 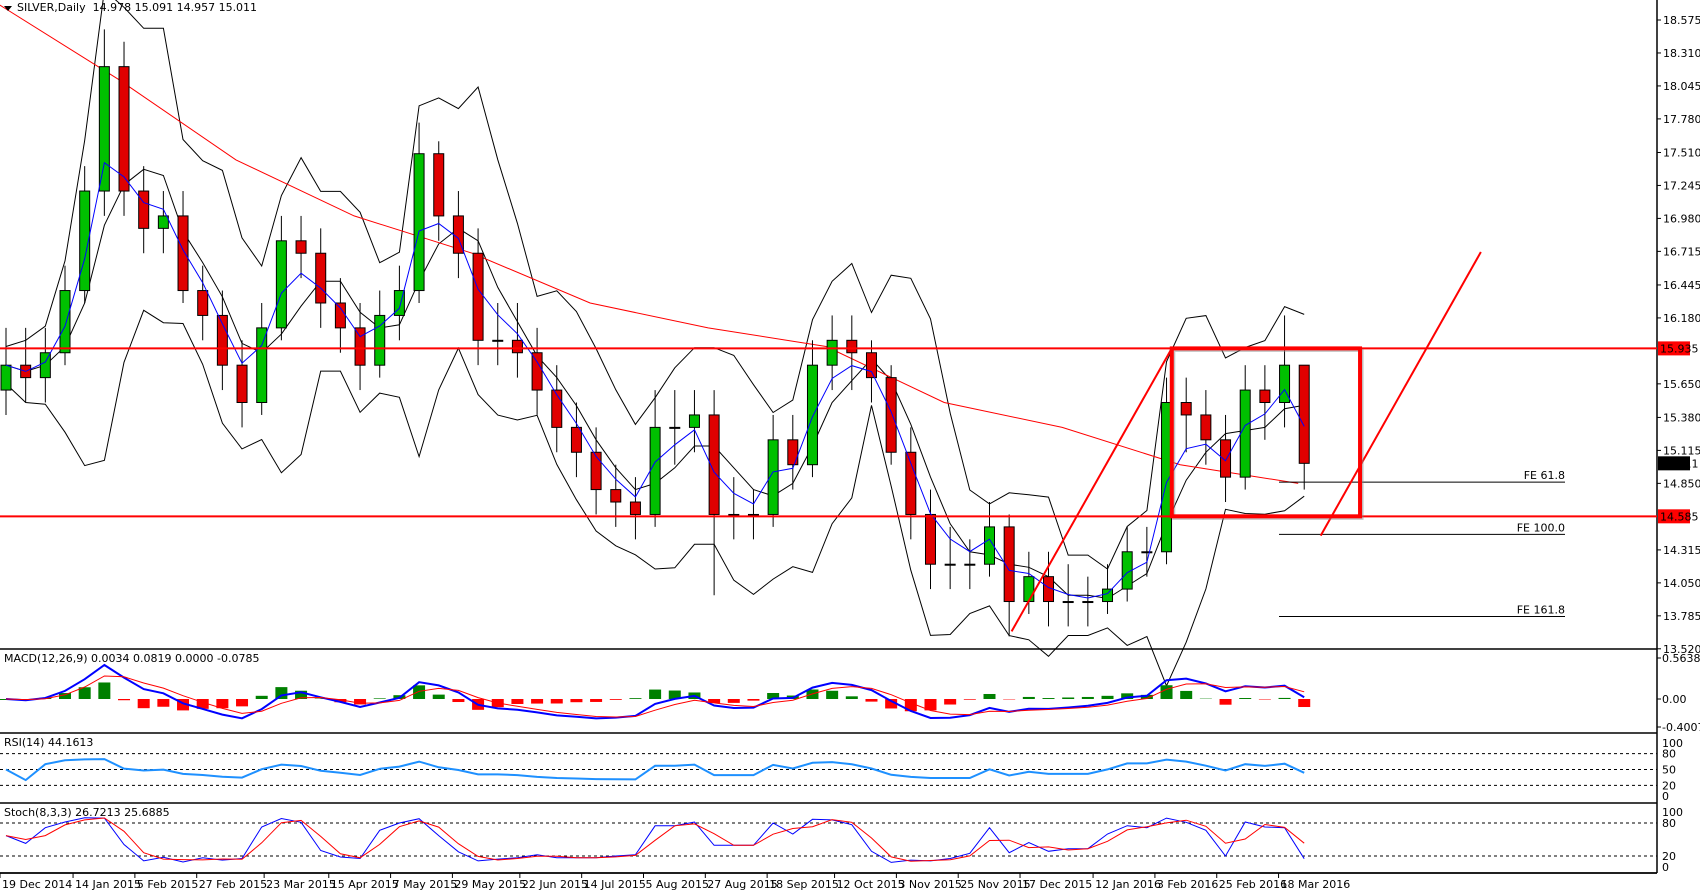 I want to click on date-tick-label: 5 Feb 2015, so click(x=167, y=884).